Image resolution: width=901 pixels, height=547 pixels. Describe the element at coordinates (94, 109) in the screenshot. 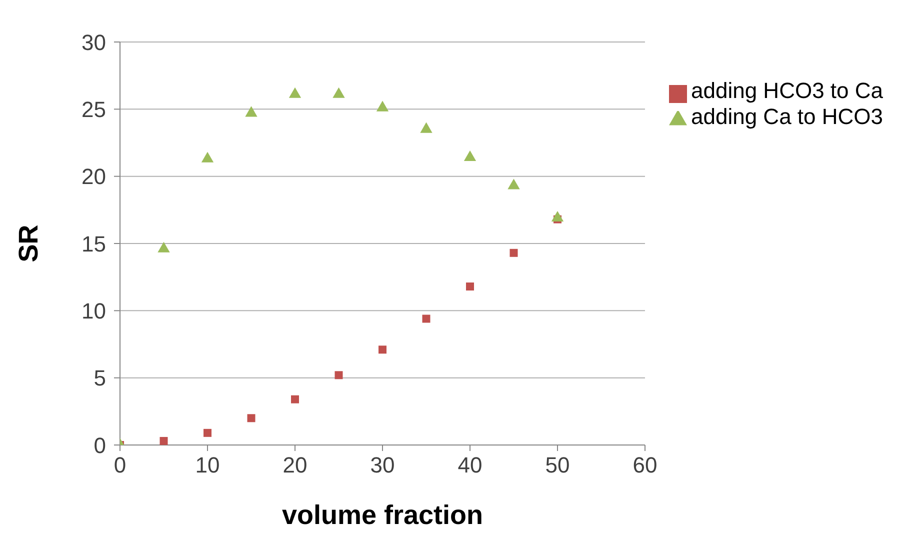

I see `y-tick-label: 25` at that location.